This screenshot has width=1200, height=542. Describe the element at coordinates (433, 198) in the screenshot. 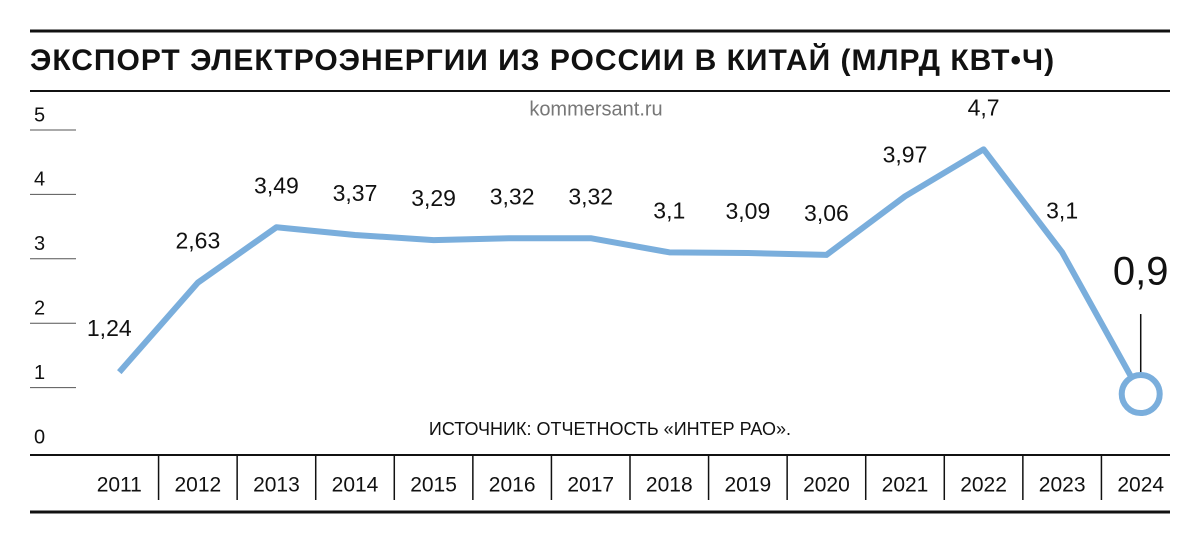

I see `value-label: 3,29` at that location.